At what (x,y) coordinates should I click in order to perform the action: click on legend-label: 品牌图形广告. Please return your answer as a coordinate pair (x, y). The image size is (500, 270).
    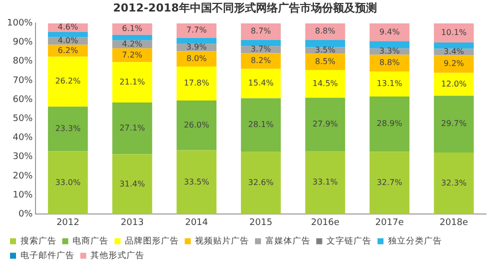
    Looking at the image, I should click on (151, 240).